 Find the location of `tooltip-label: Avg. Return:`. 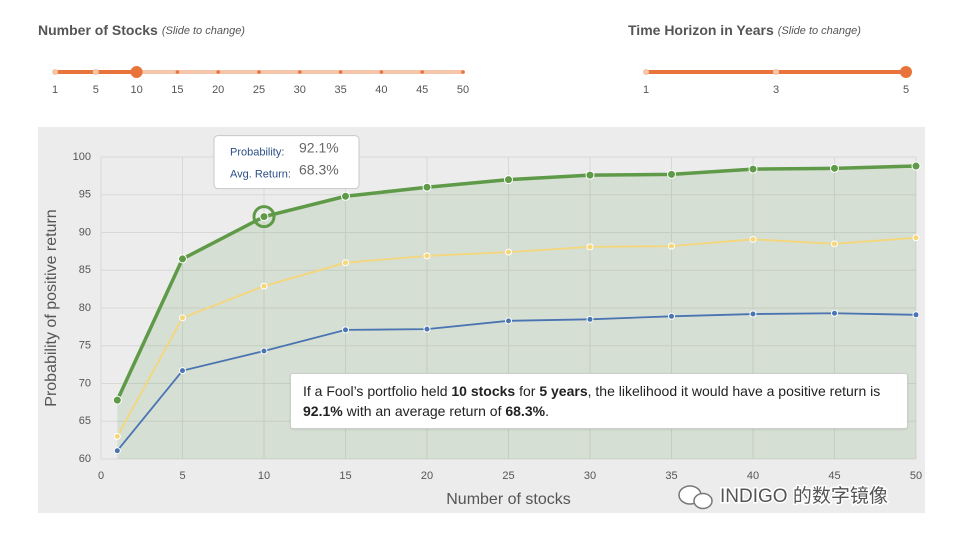

tooltip-label: Avg. Return: is located at coordinates (260, 175).